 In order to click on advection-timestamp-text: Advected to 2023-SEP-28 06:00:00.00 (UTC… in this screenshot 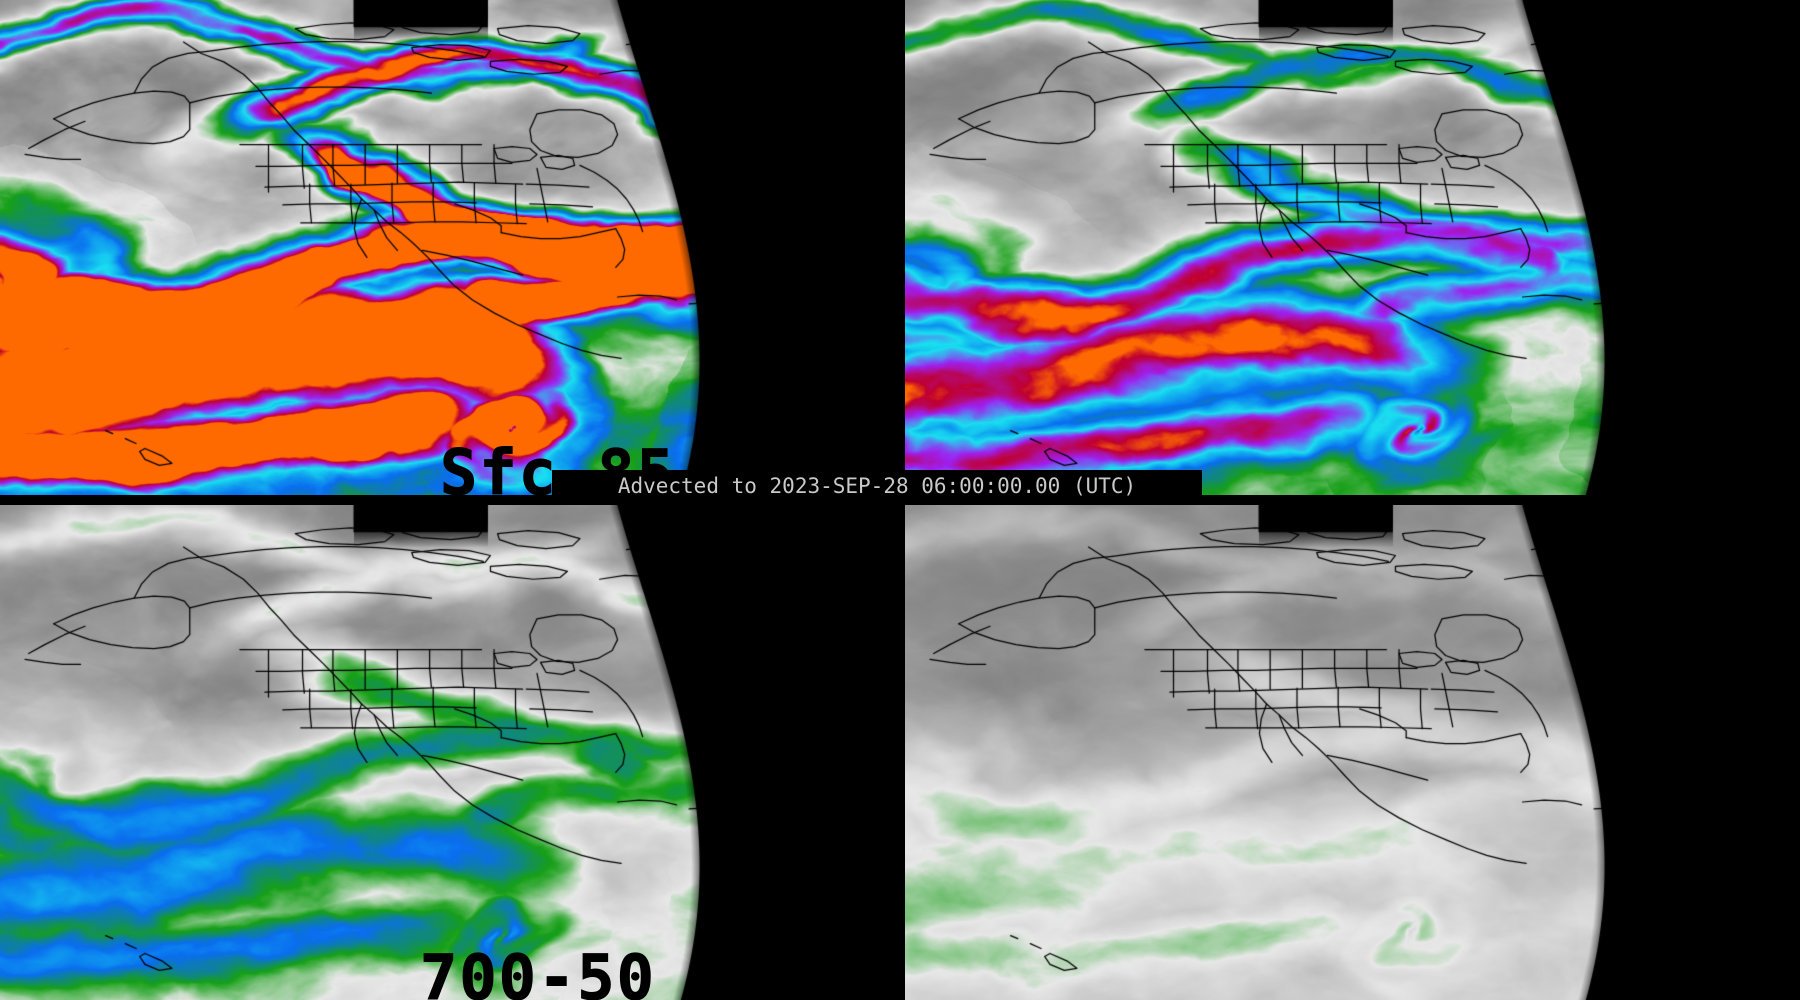, I will do `click(877, 486)`.